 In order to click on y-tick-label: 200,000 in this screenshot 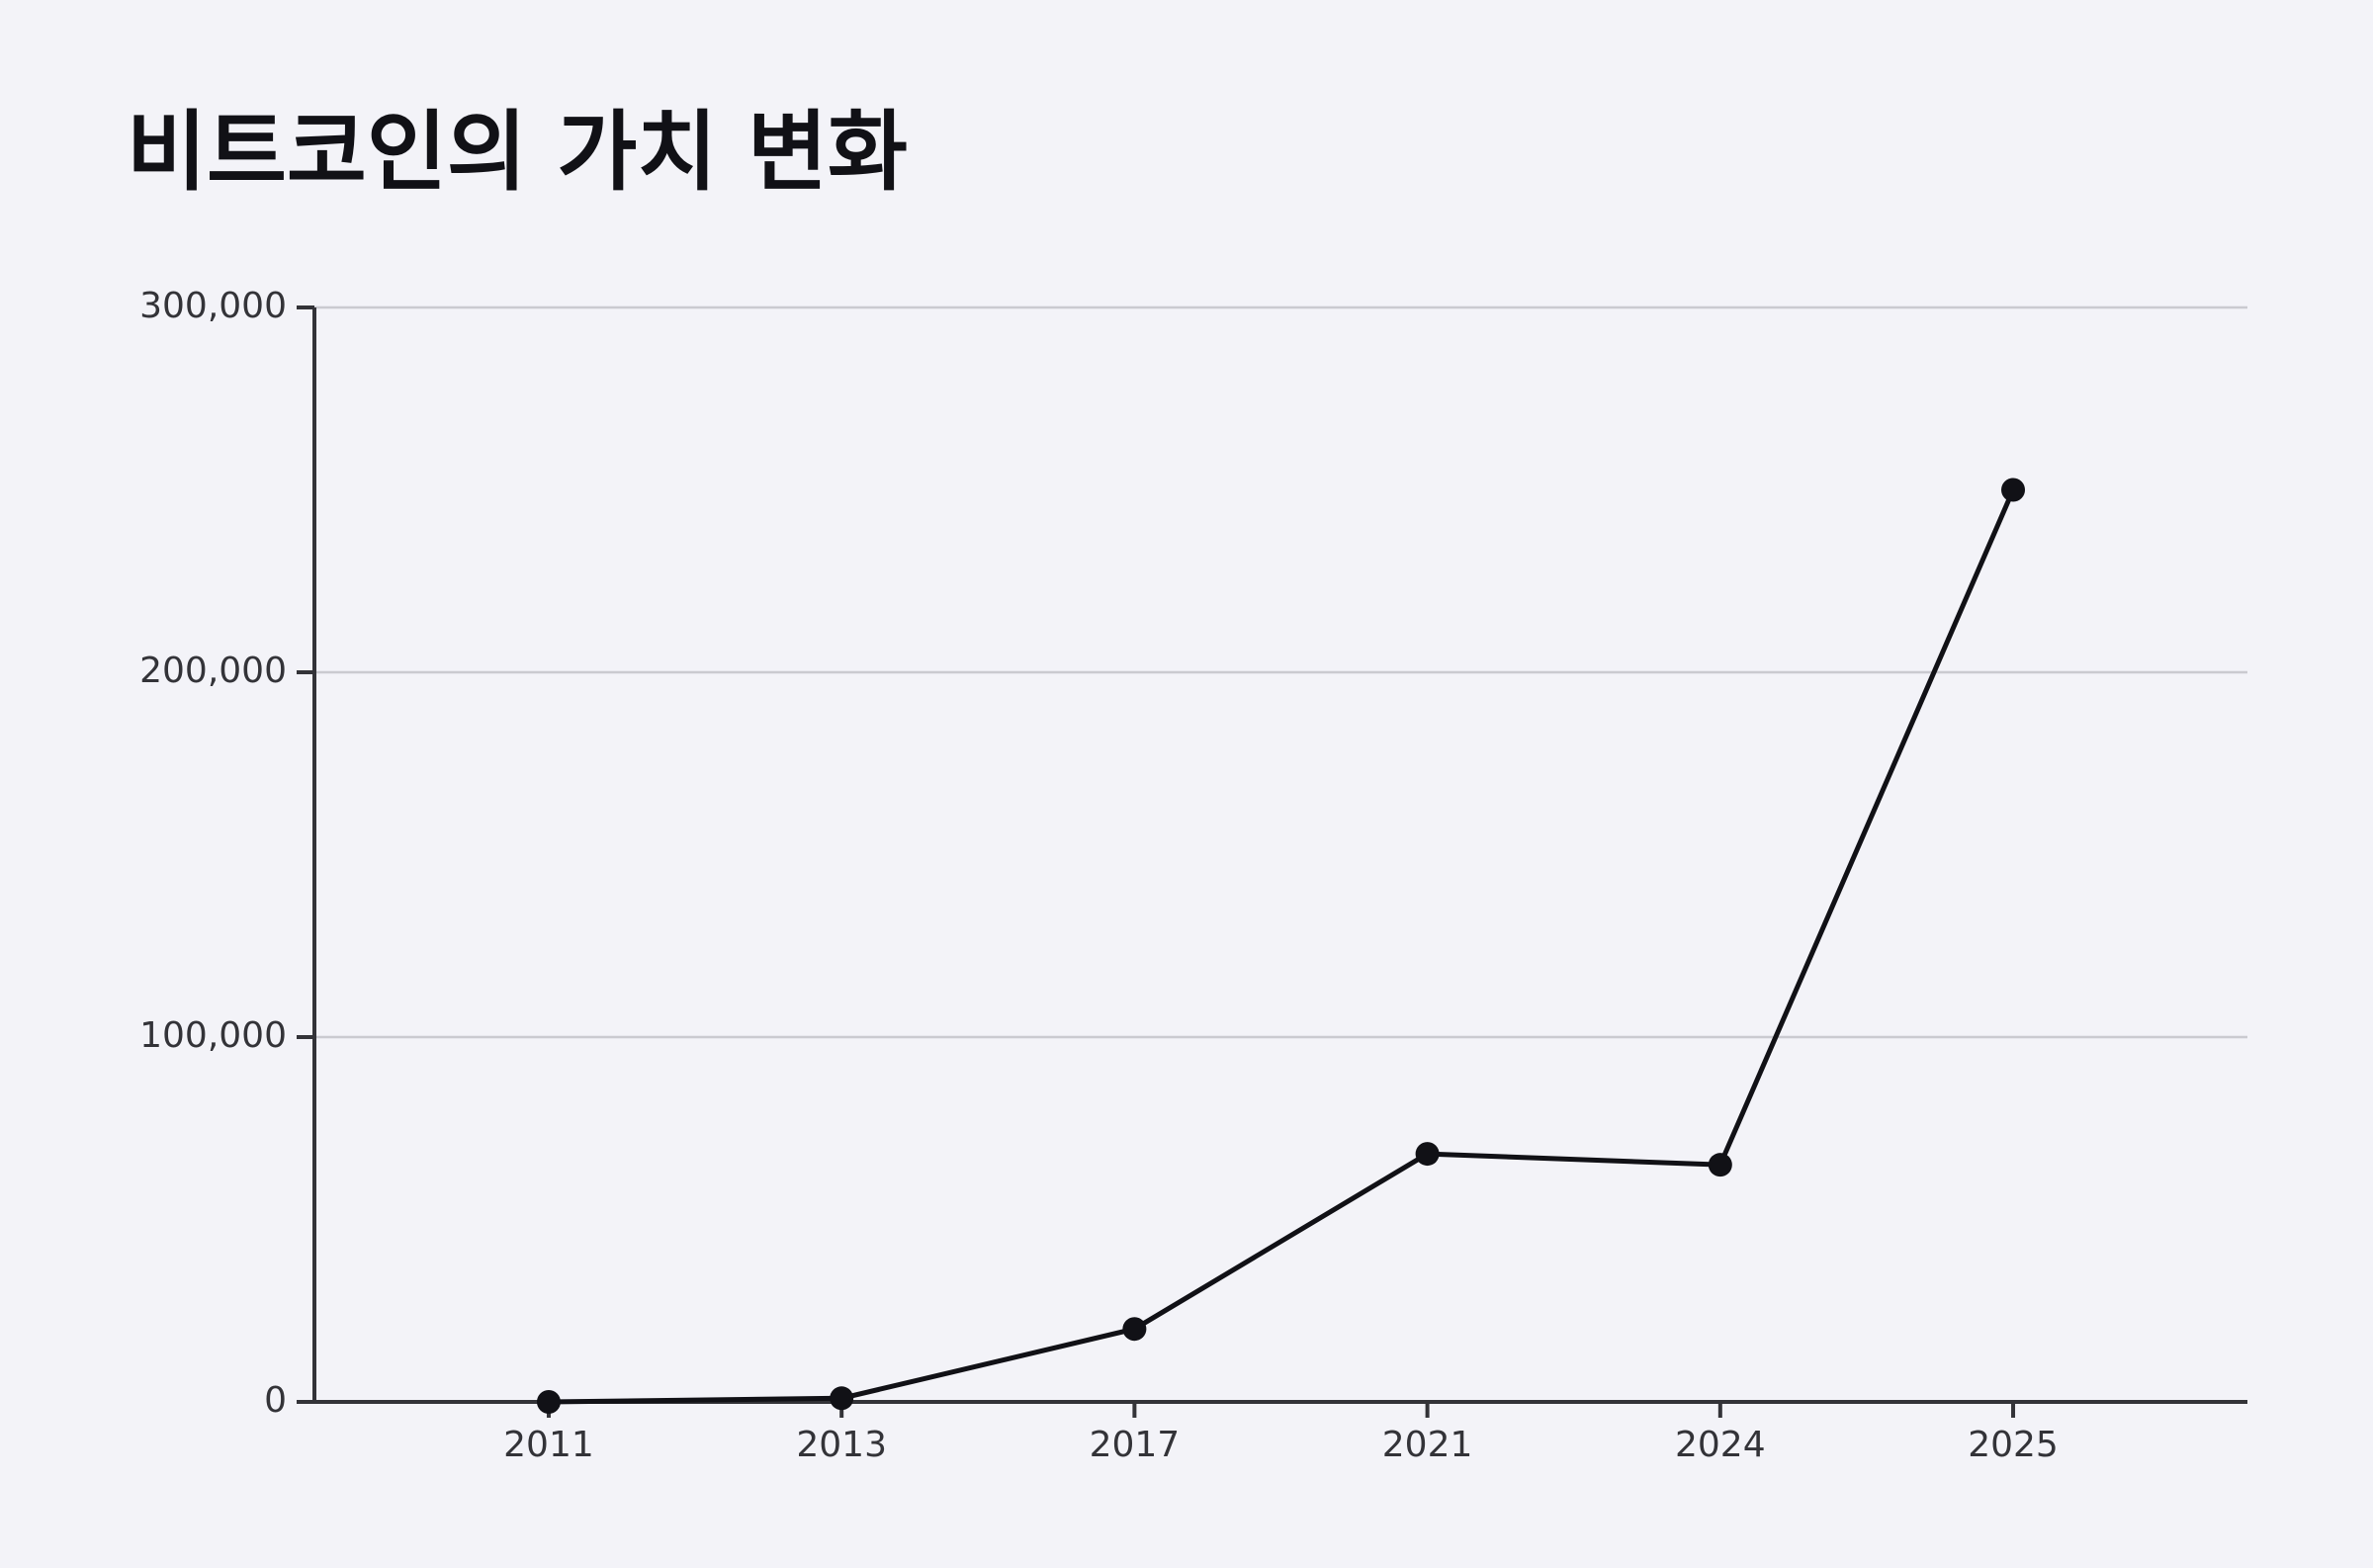, I will do `click(213, 671)`.